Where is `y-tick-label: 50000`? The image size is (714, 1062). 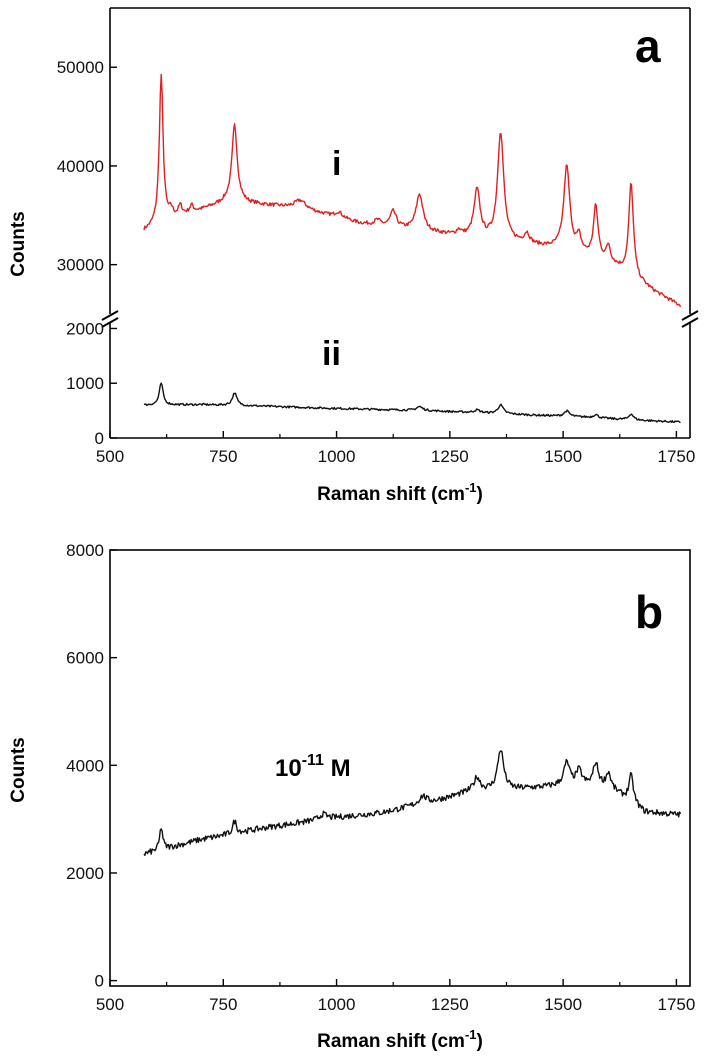
y-tick-label: 50000 is located at coordinates (80, 67).